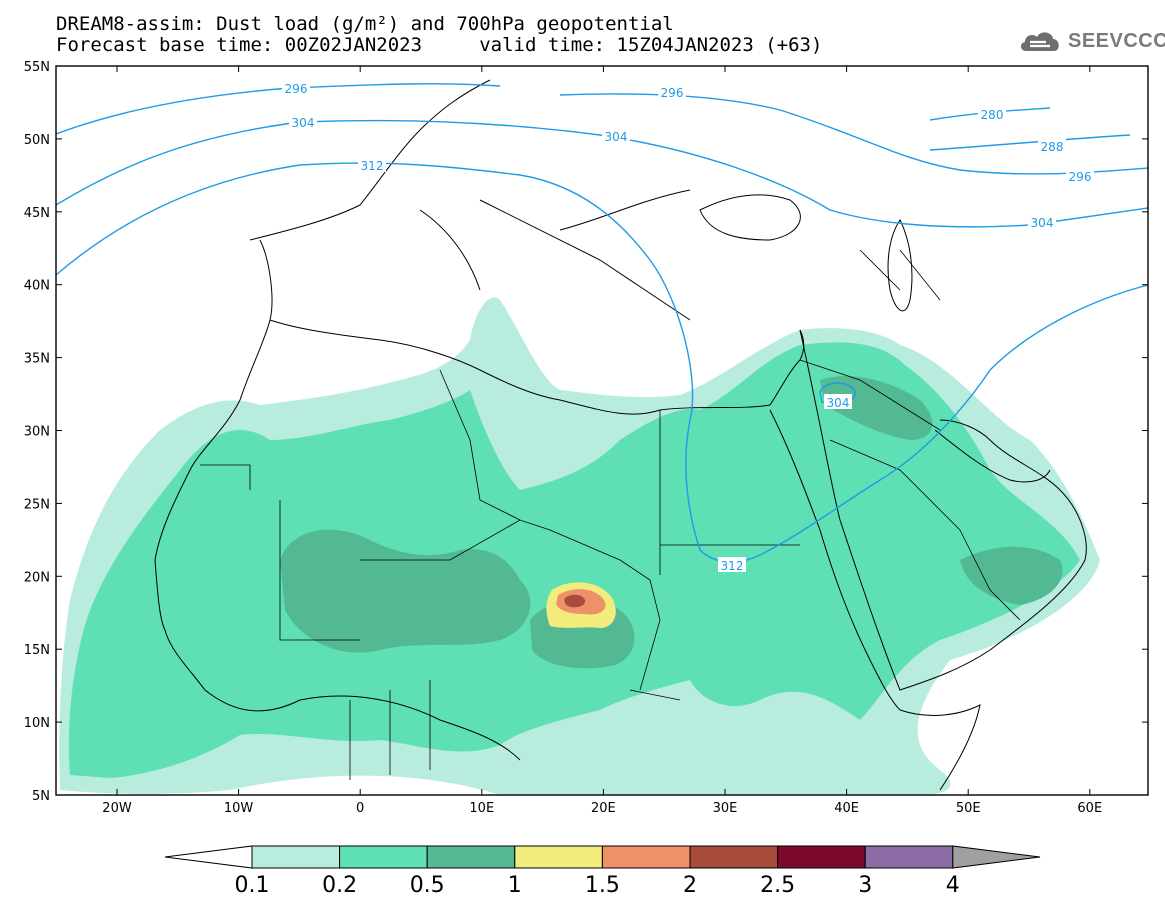 Image resolution: width=1165 pixels, height=907 pixels. I want to click on colorbar-min-arrow, so click(208, 857).